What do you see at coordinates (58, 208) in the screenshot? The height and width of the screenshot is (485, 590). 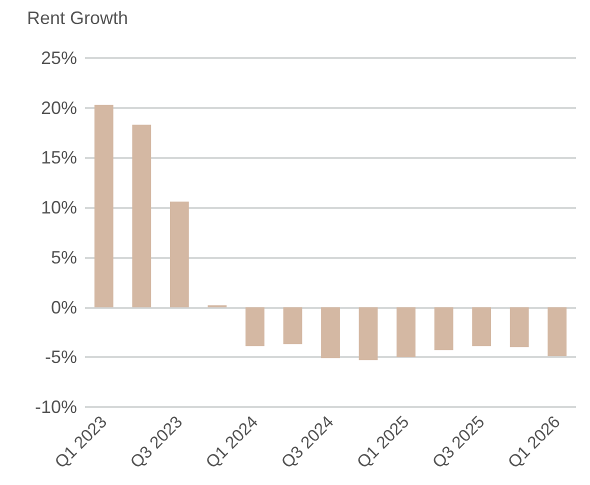 I see `y-tick-label: 10%` at bounding box center [58, 208].